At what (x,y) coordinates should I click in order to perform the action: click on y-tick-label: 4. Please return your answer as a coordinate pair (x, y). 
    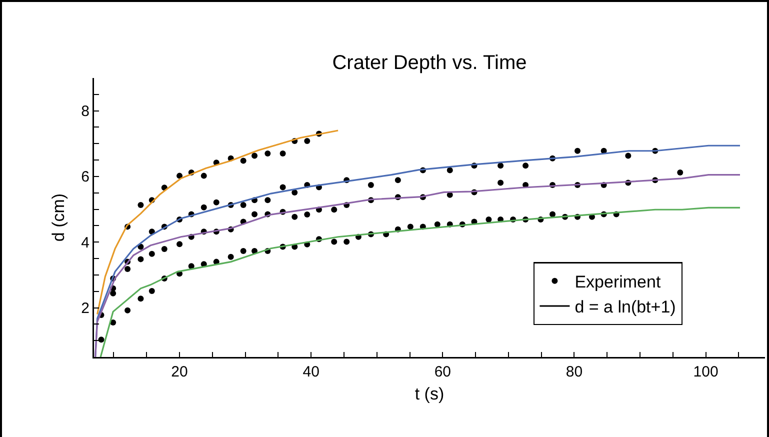
    Looking at the image, I should click on (85, 243).